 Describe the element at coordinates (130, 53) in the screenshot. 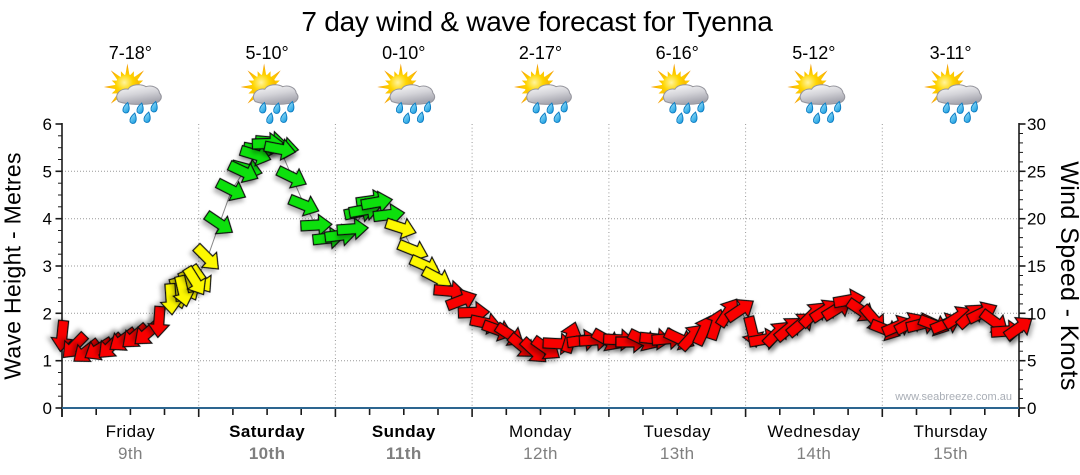

I see `svg-text: 7-18°` at that location.